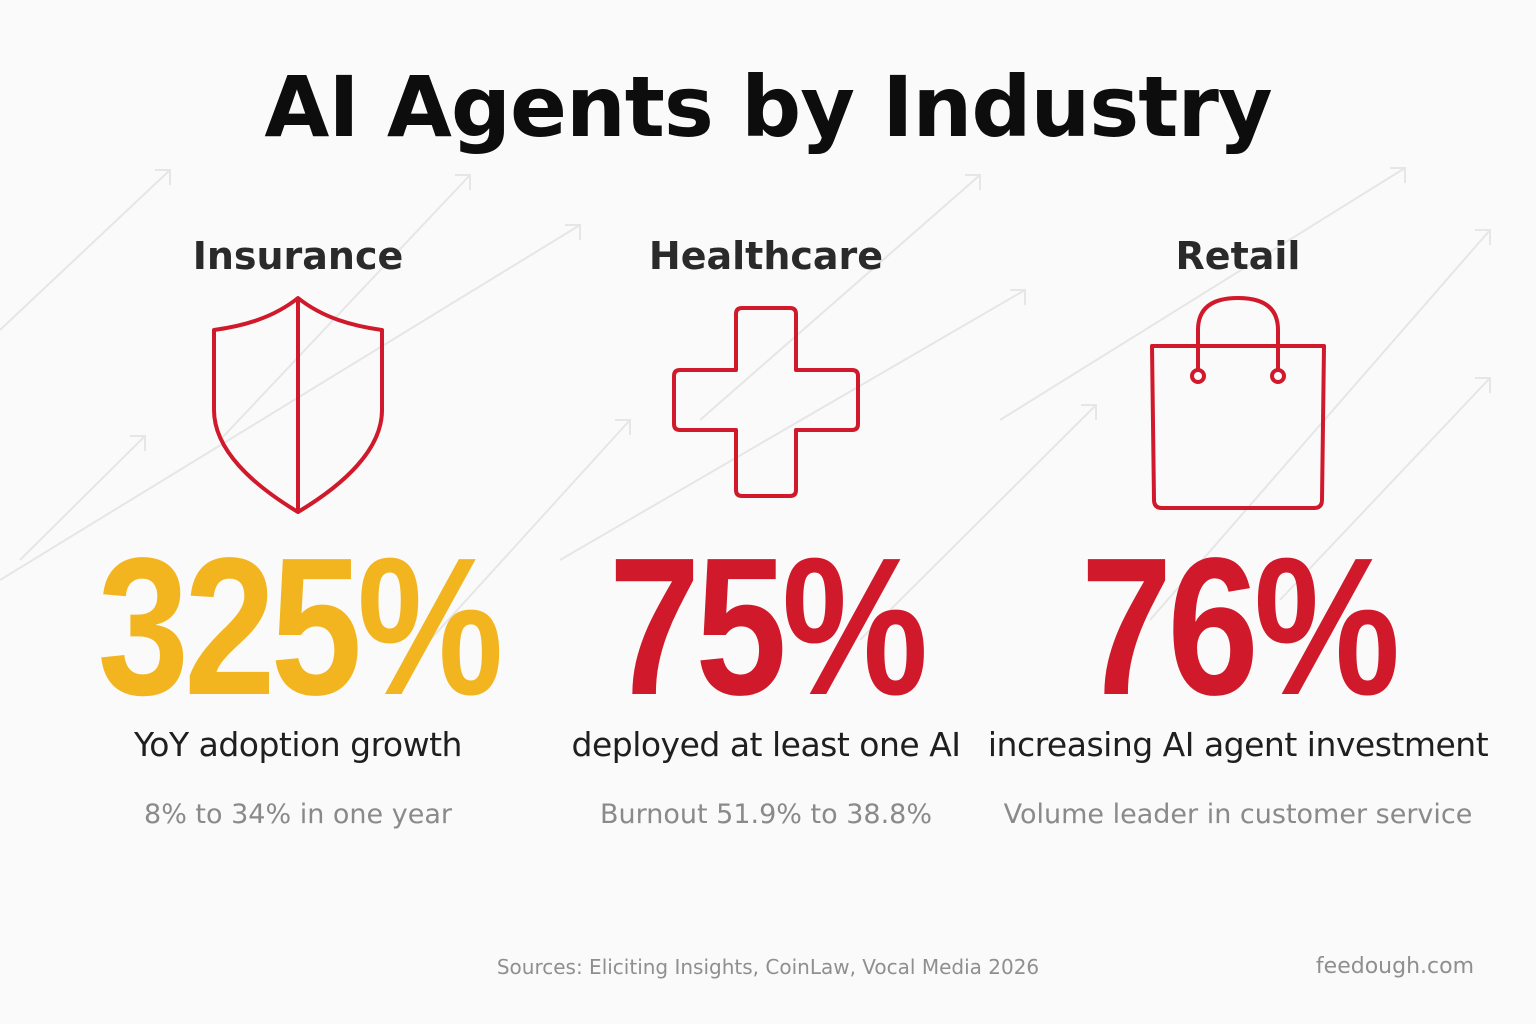 Image resolution: width=1536 pixels, height=1024 pixels. What do you see at coordinates (766, 814) in the screenshot?
I see `healthcare-detail: Burnout 51.9% to 38.8%` at bounding box center [766, 814].